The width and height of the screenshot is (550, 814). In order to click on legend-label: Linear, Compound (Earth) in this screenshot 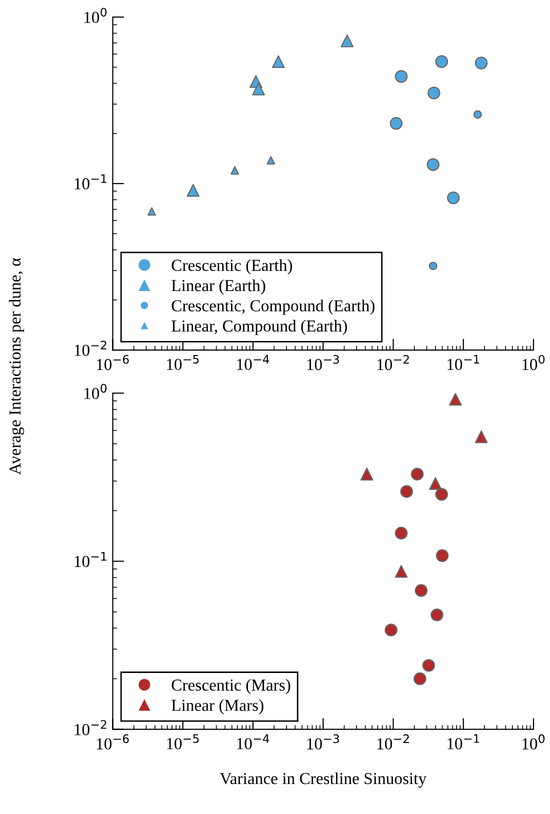, I will do `click(259, 328)`.